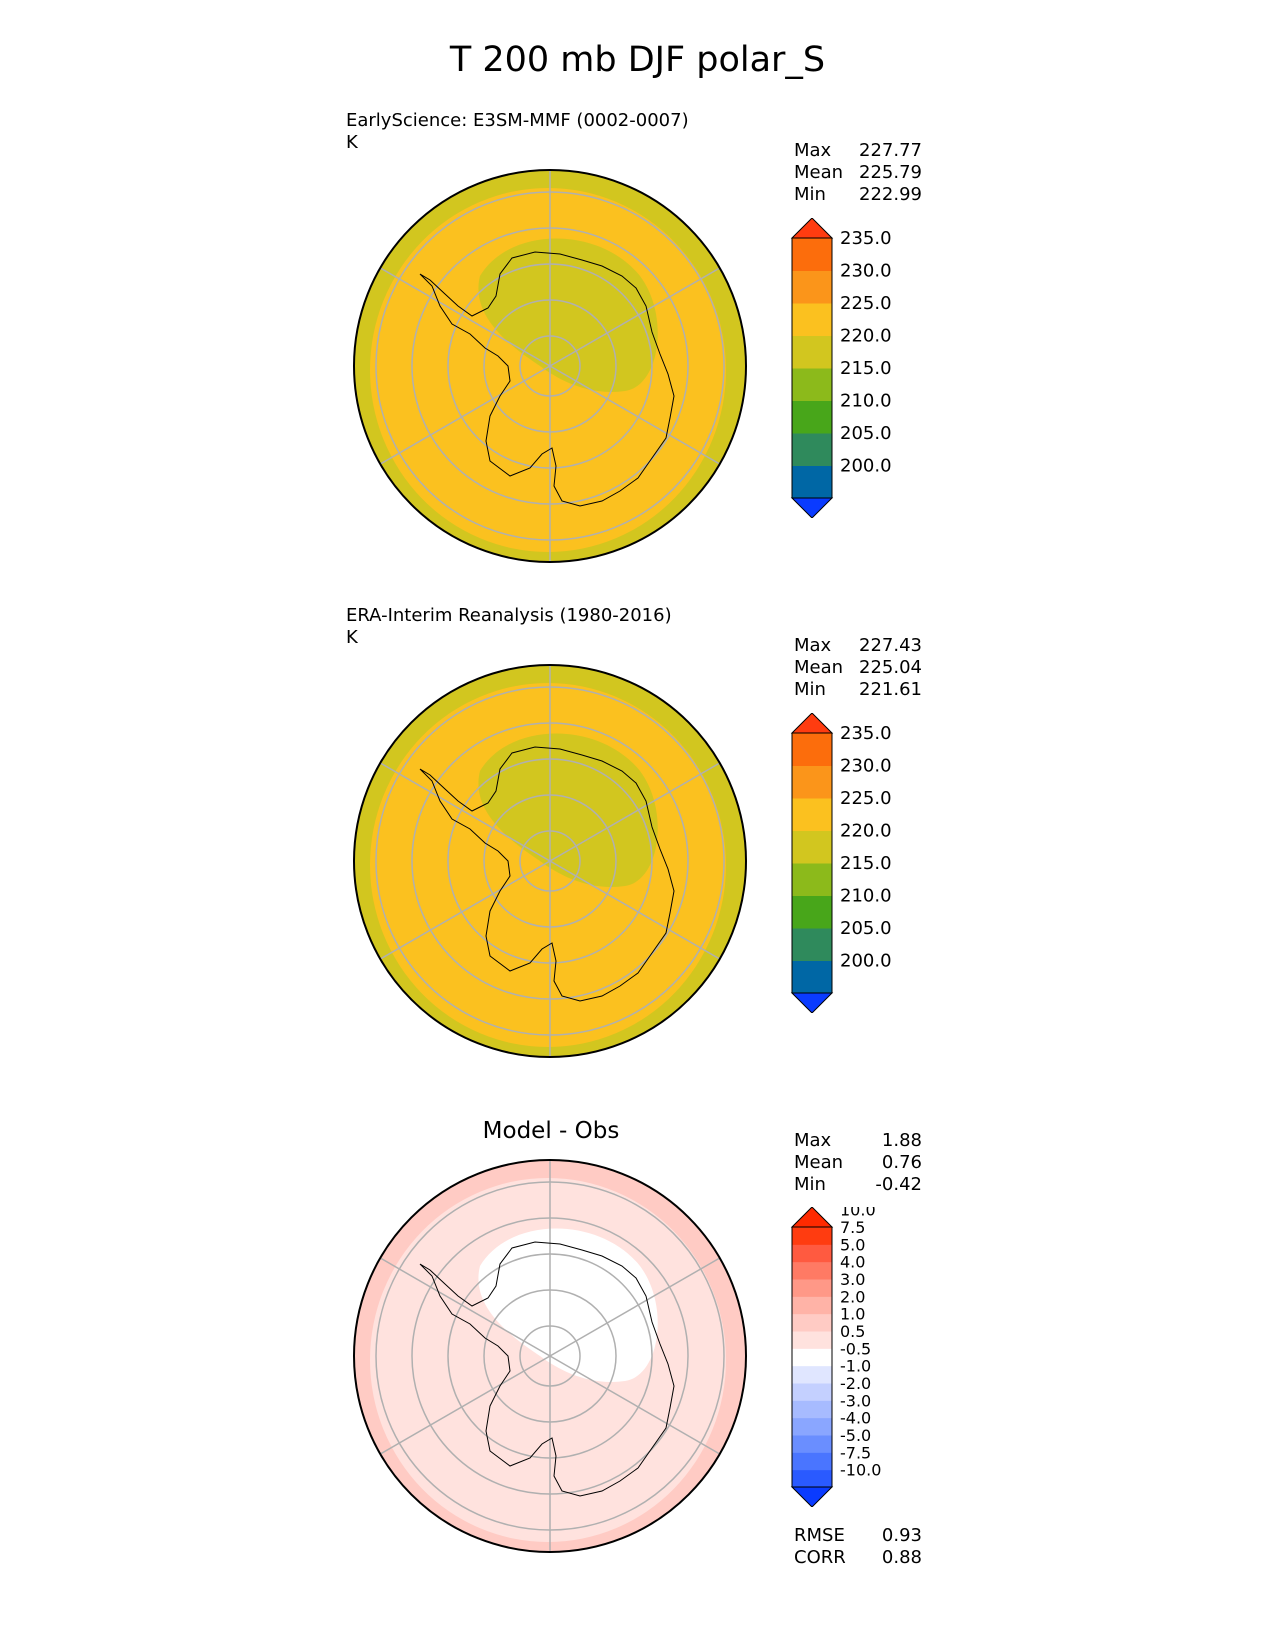  I want to click on colorbar-tick-label: 5.0, so click(852, 1244).